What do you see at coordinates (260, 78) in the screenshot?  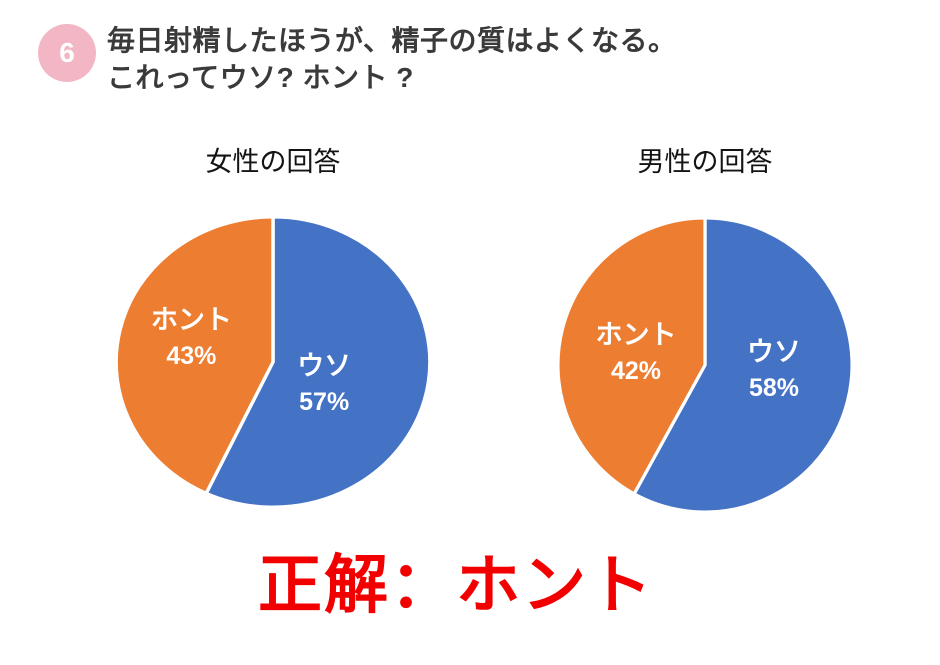 I see `question-title-line-2: これってウソ? ホント ?` at bounding box center [260, 78].